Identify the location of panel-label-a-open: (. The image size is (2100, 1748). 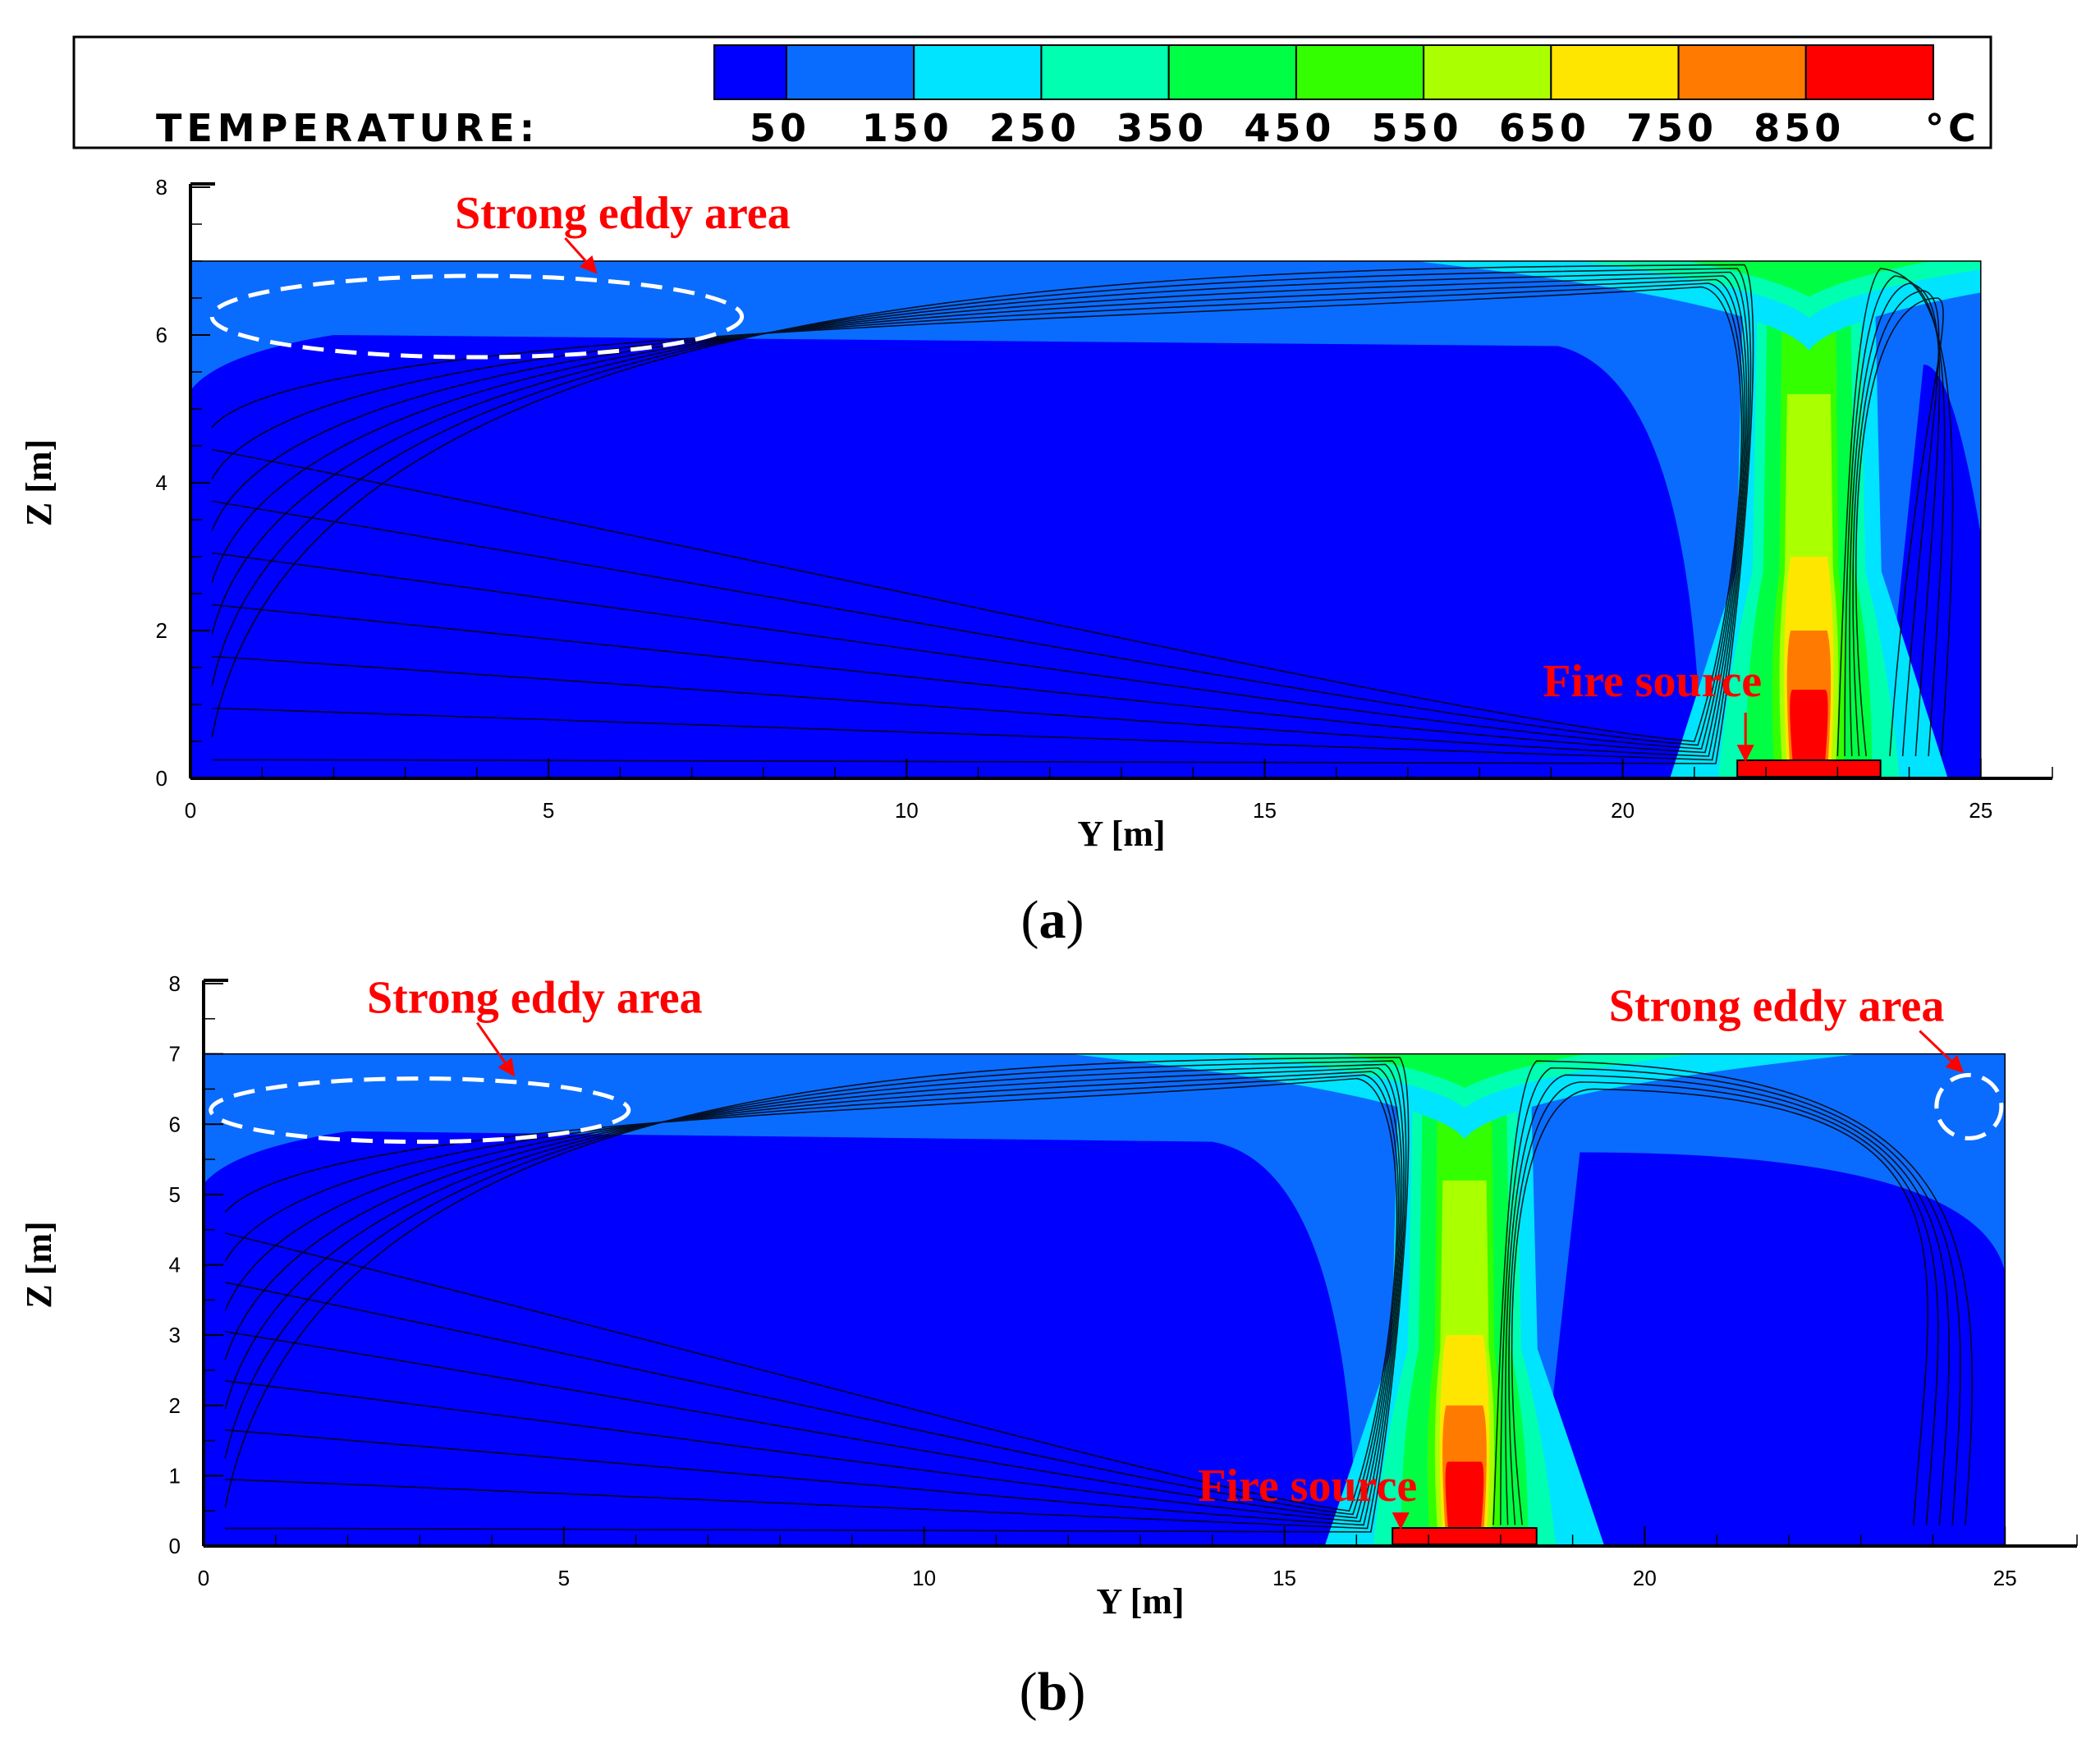
(1030, 920).